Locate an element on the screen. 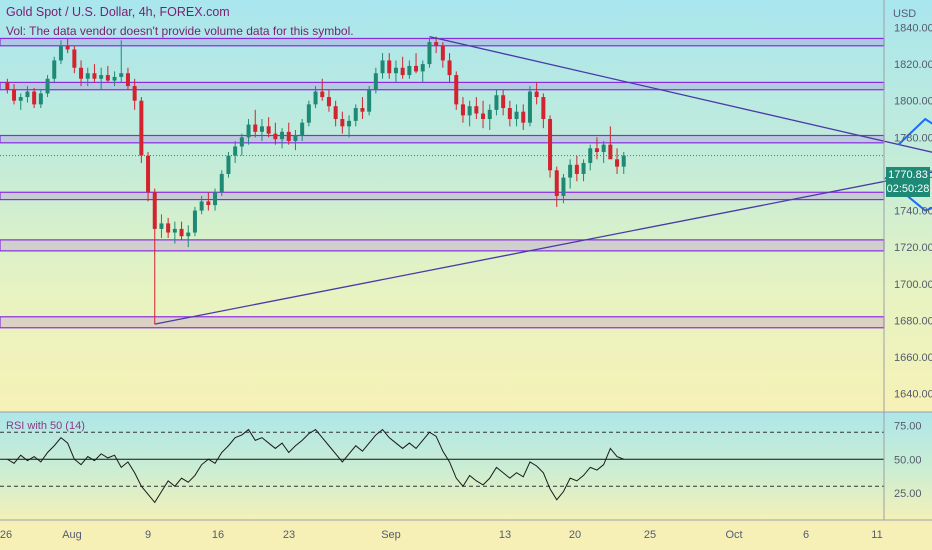 The image size is (932, 550). price-tick-label: 1820.00 is located at coordinates (913, 65).